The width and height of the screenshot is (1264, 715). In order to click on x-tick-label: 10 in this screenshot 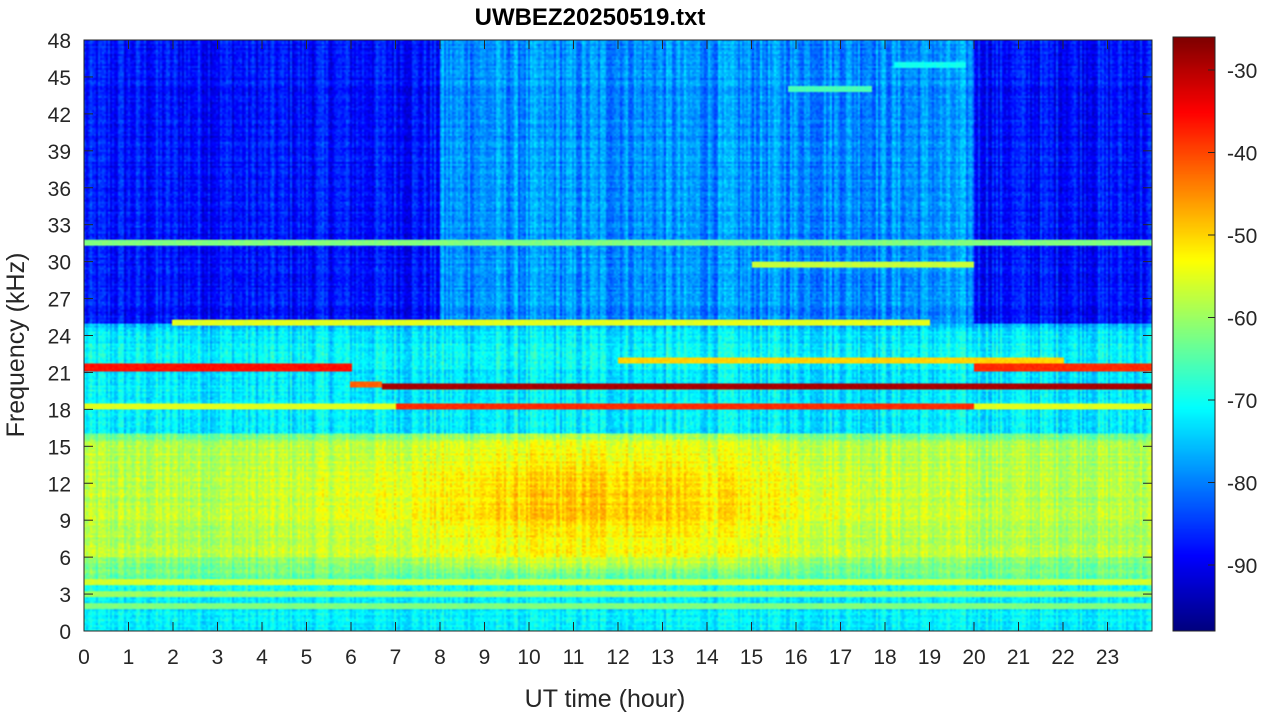, I will do `click(528, 657)`.